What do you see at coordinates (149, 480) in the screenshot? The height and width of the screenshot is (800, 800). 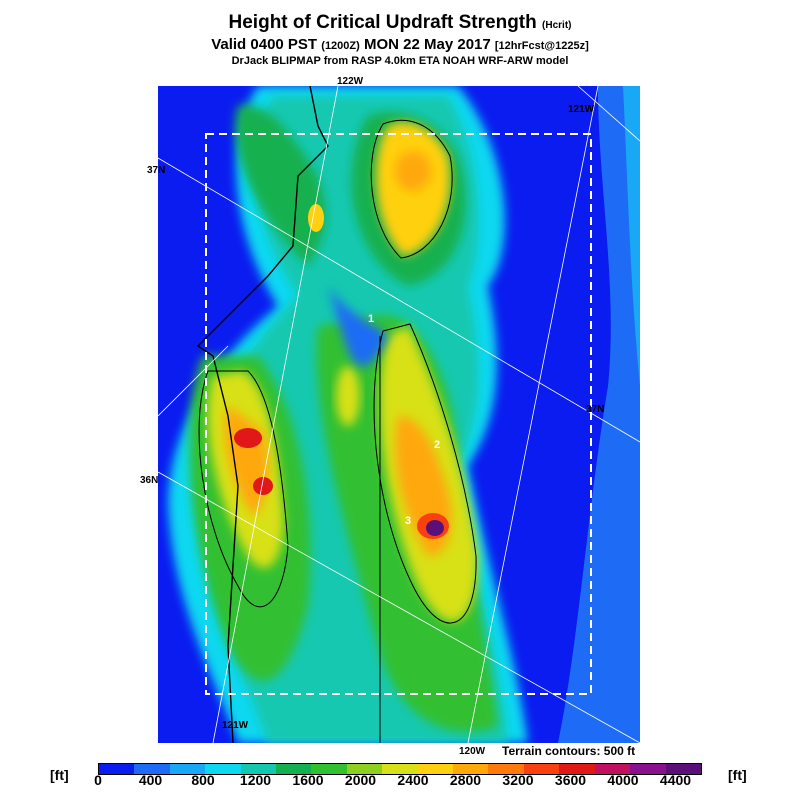 I see `lat-label-36n: 36N` at bounding box center [149, 480].